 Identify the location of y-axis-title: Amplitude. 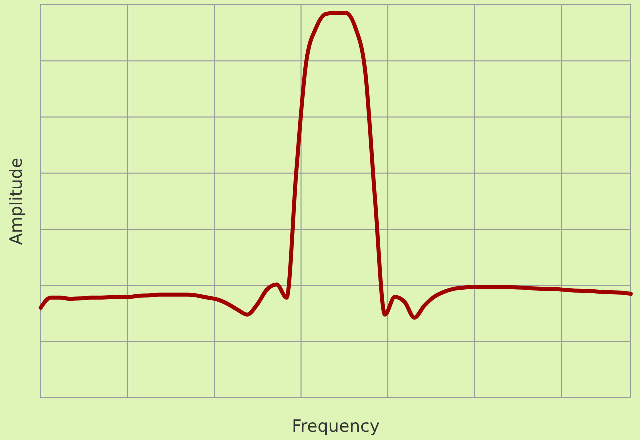
(17, 202).